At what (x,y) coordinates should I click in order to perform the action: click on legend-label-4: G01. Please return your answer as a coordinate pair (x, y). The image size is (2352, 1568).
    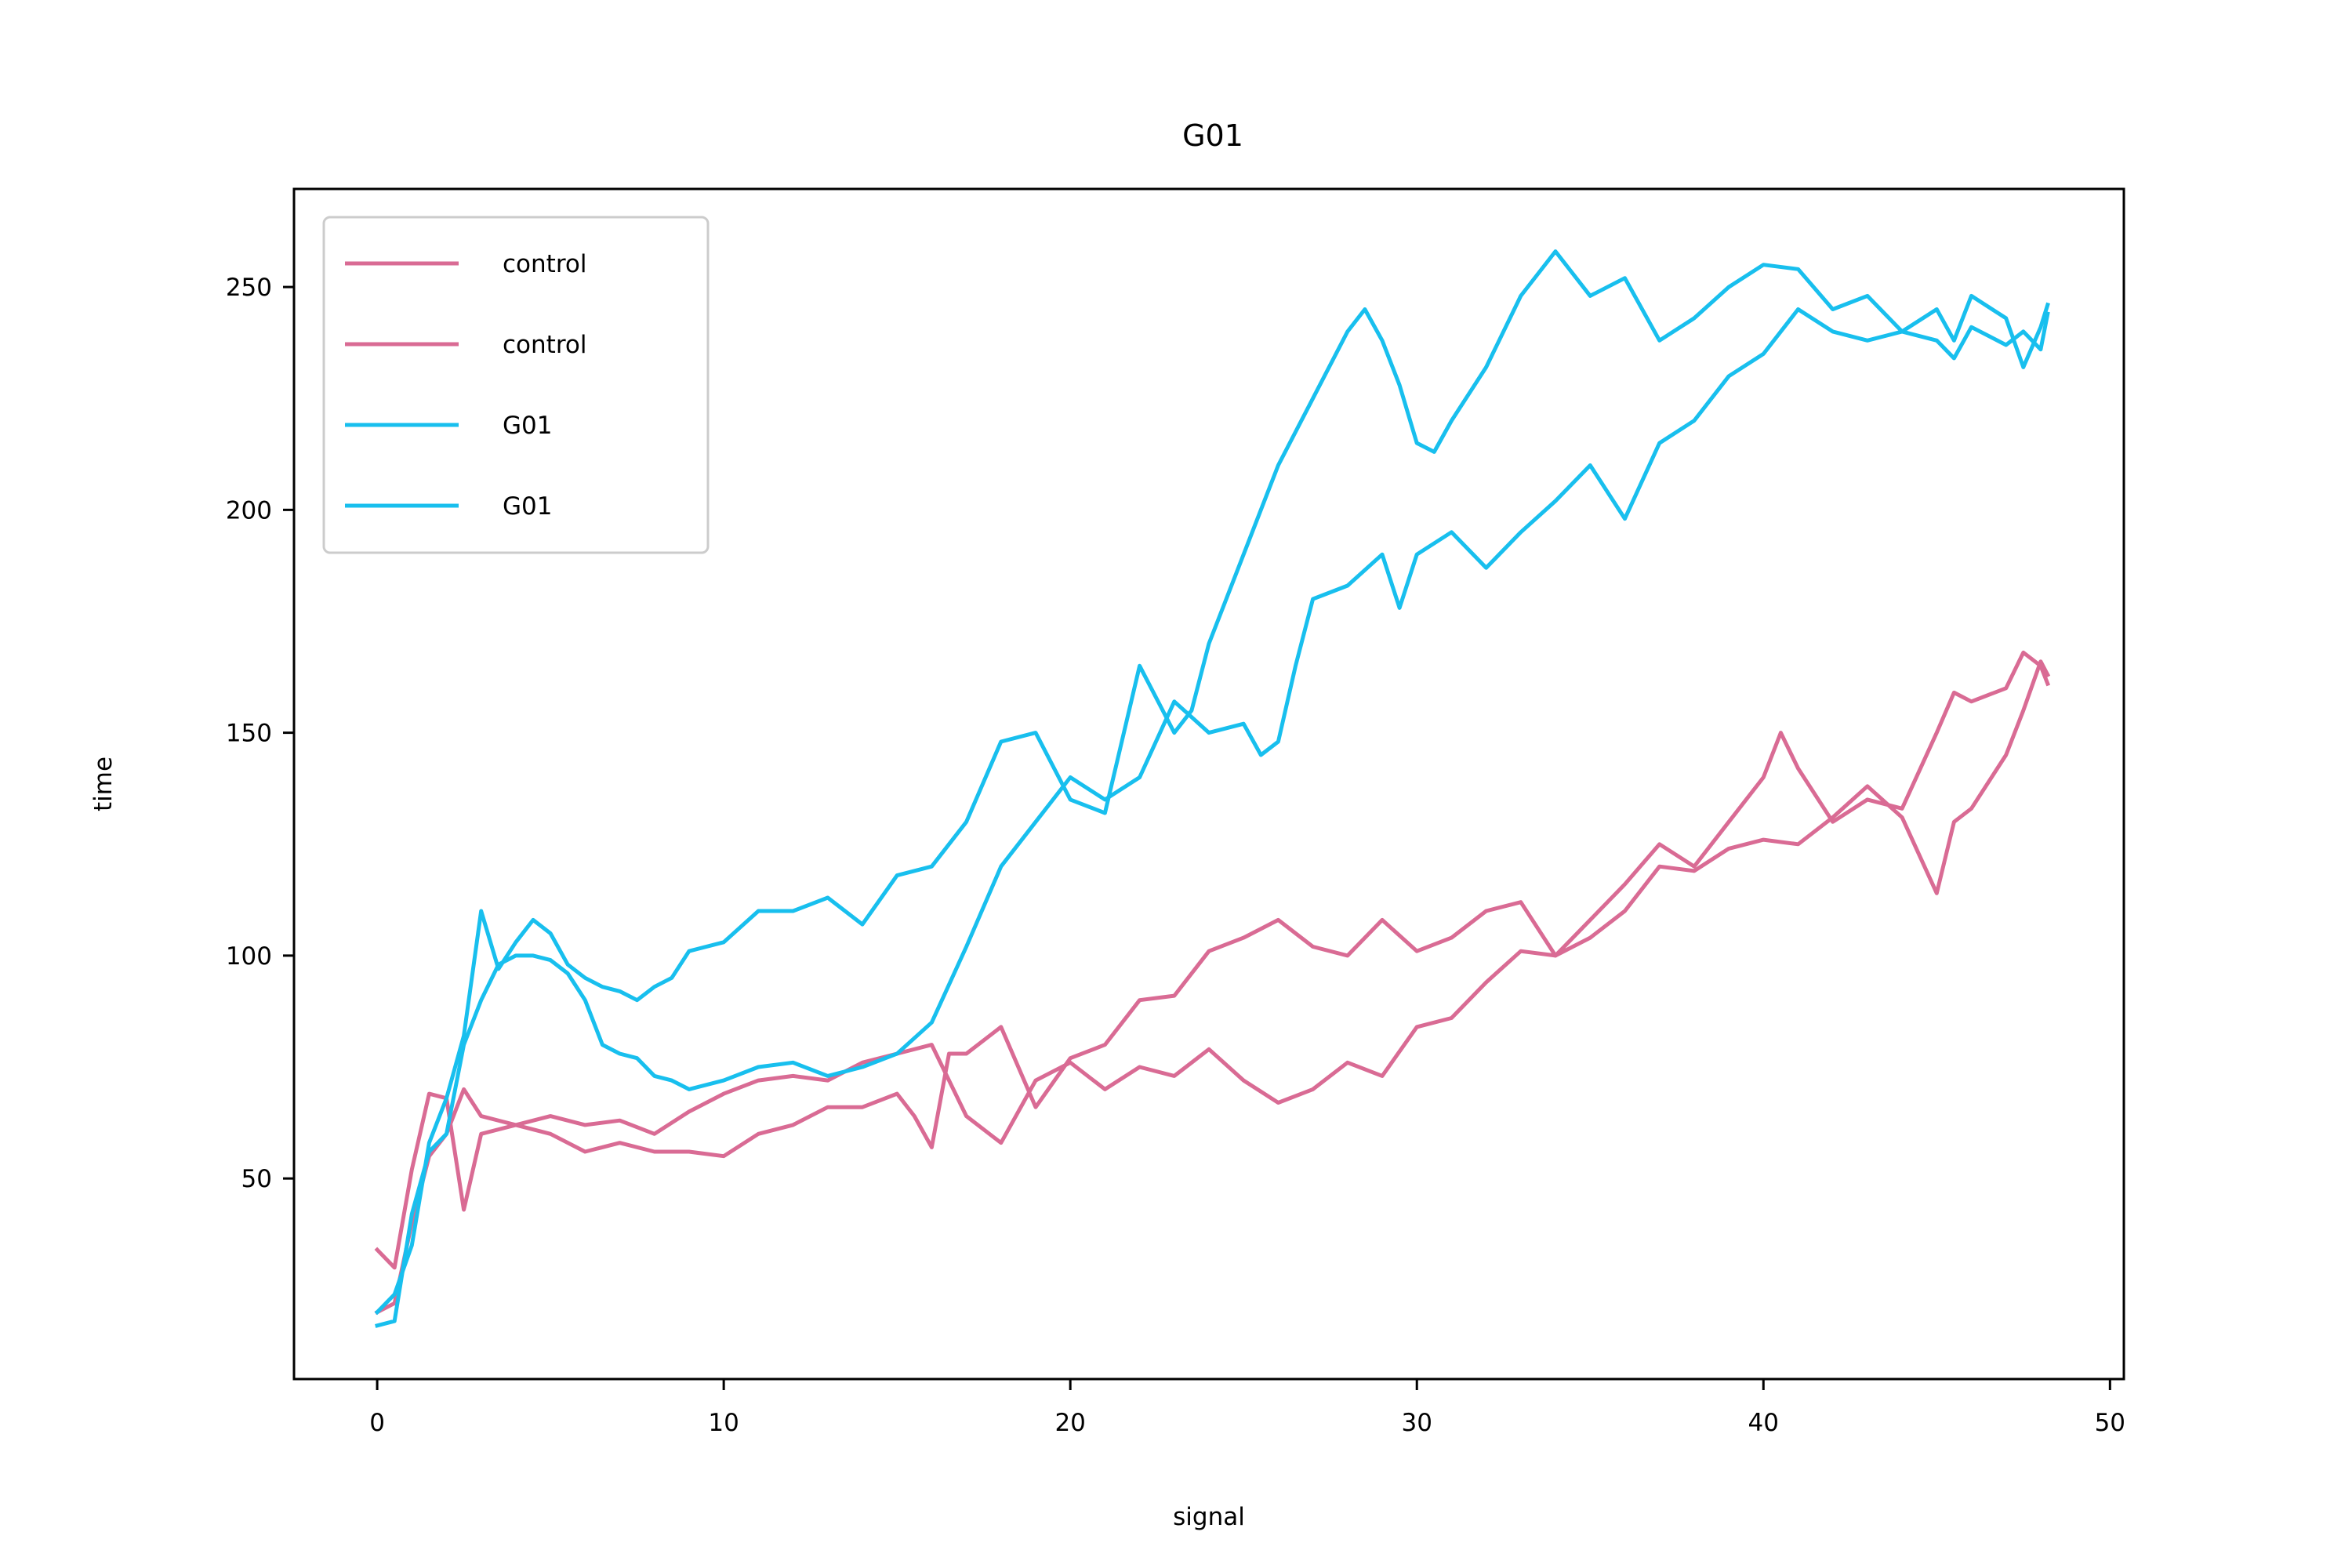
    Looking at the image, I should click on (527, 506).